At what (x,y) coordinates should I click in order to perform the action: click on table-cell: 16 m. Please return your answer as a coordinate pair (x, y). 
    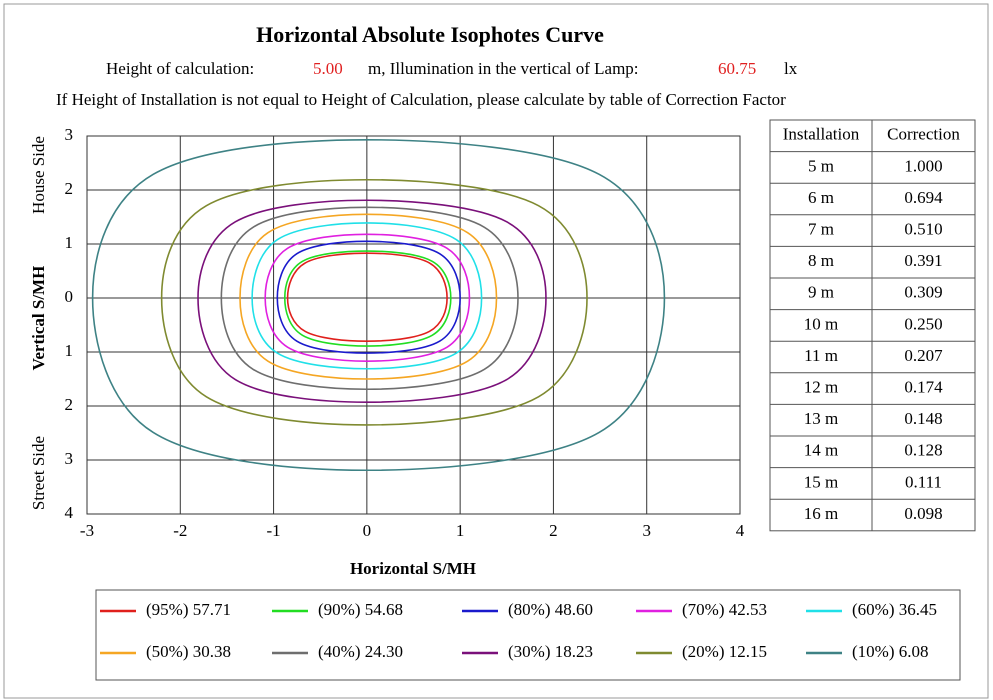
    Looking at the image, I should click on (821, 513).